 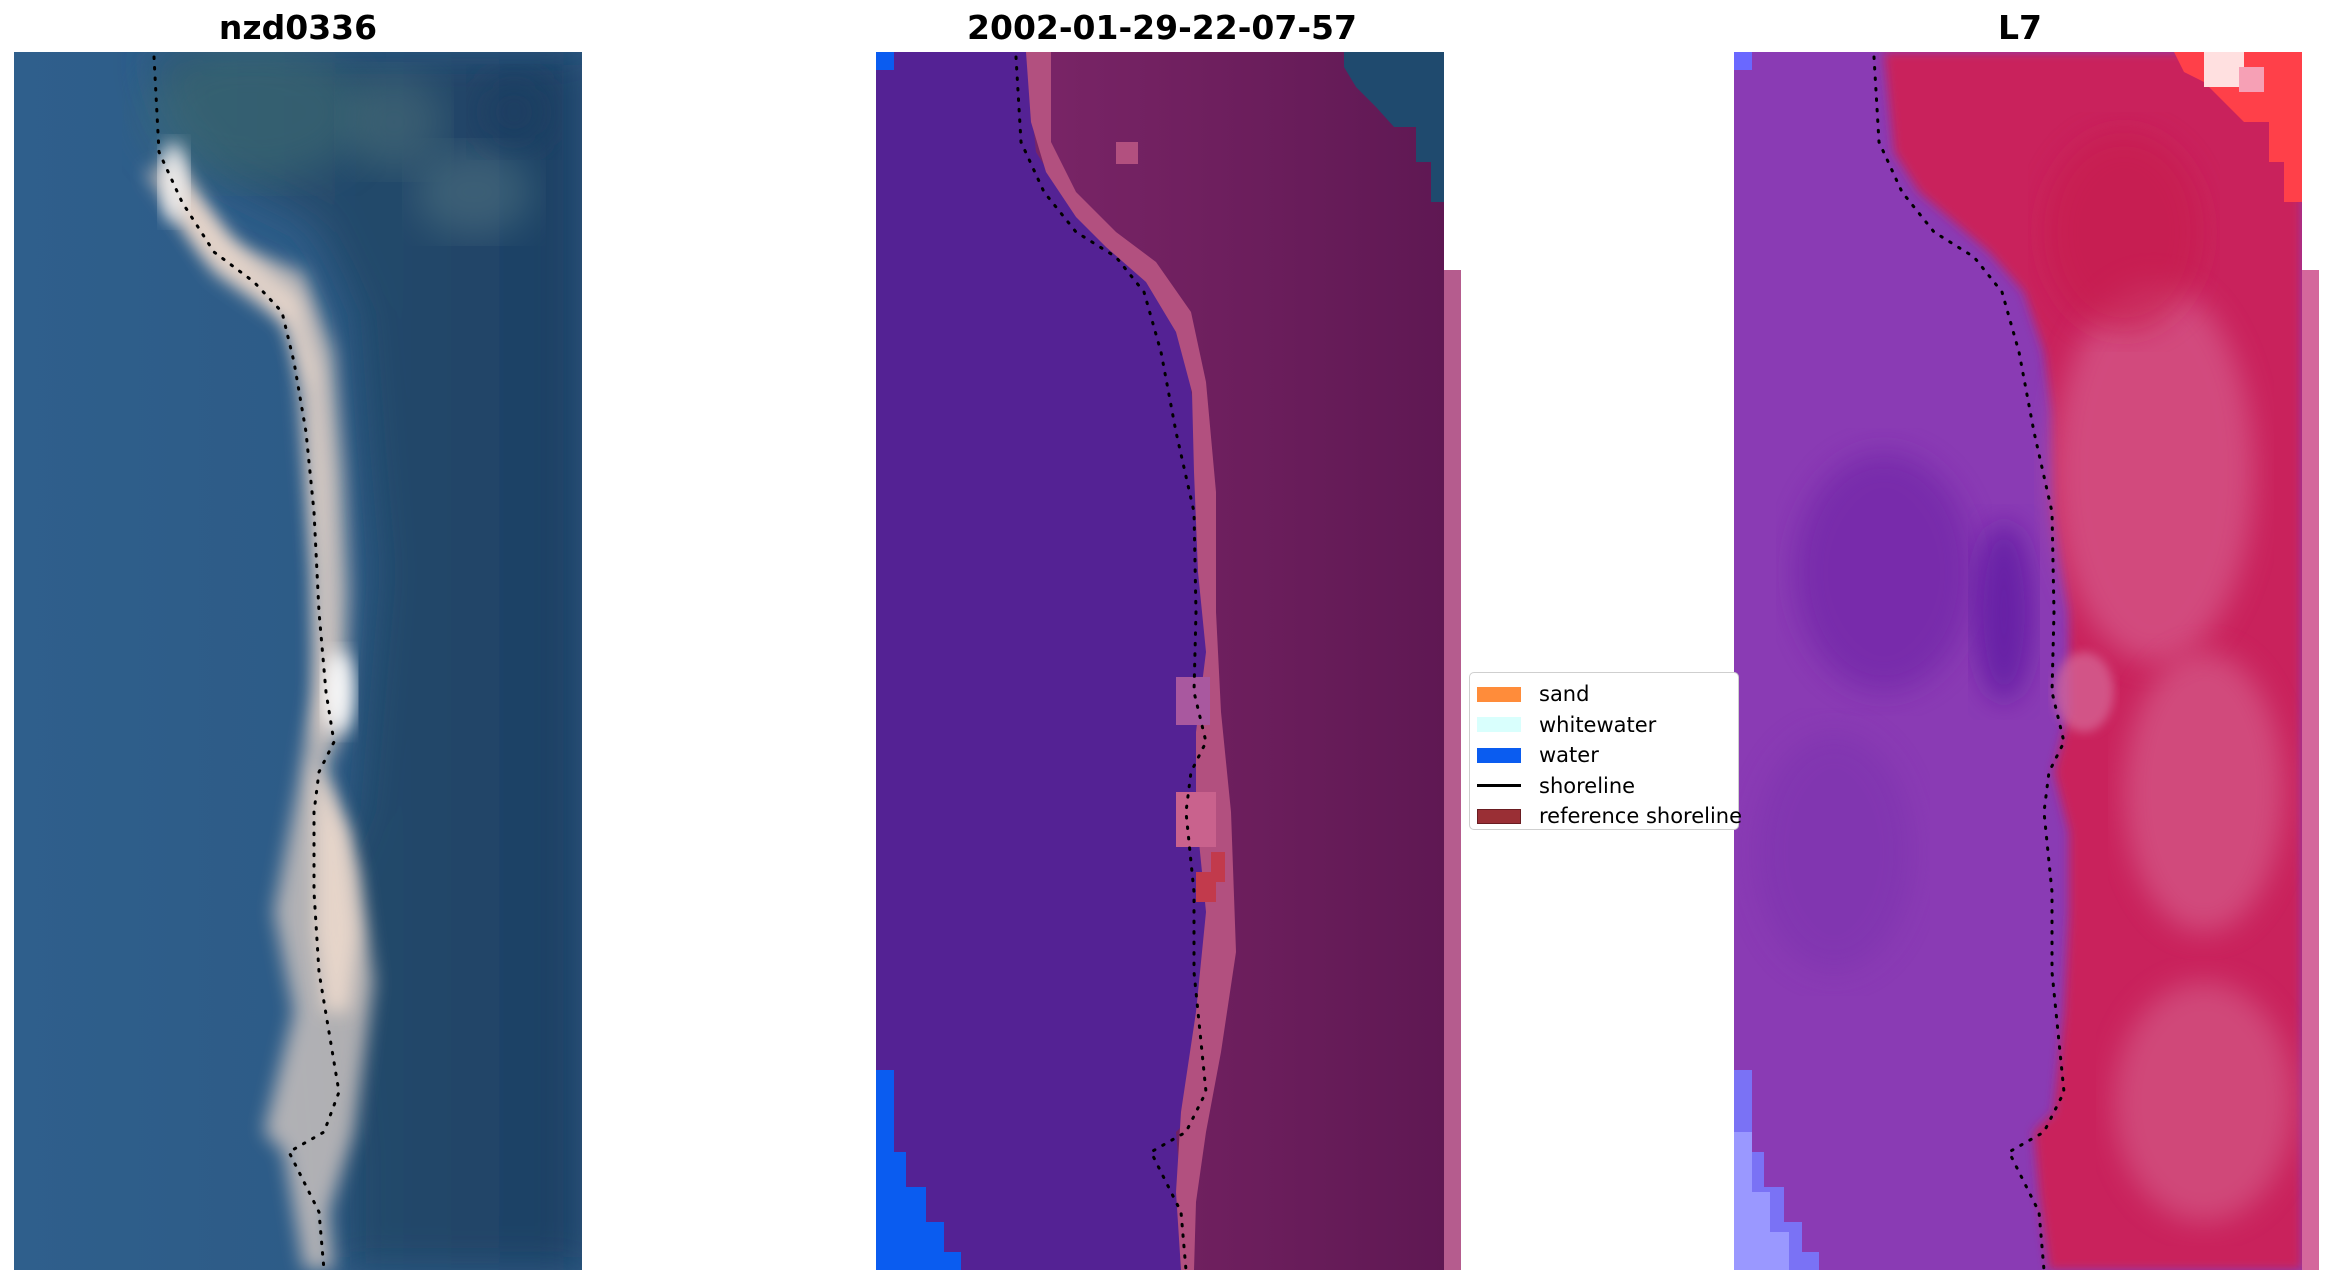 I want to click on panel-title-date: 2002-01-29-22-07-57, so click(x=1162, y=27).